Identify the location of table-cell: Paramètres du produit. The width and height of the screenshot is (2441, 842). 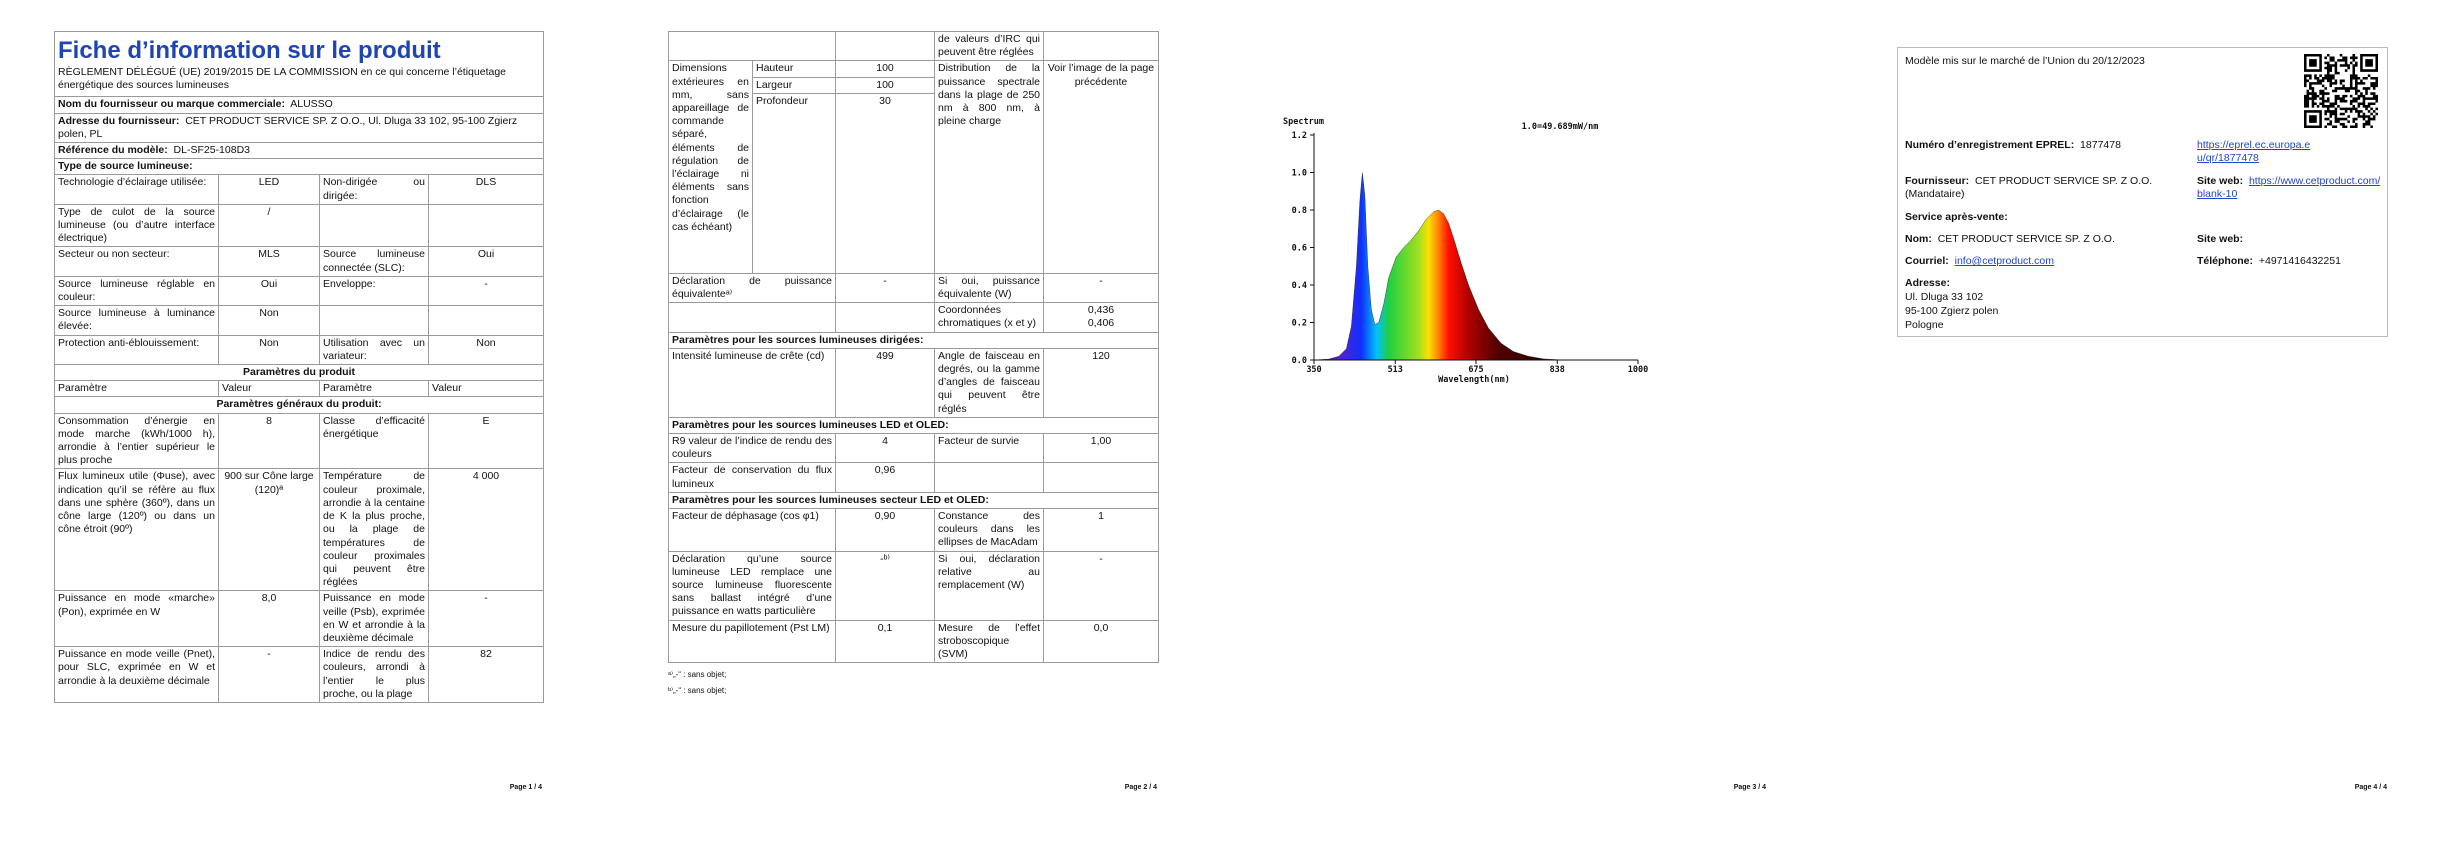
(299, 373).